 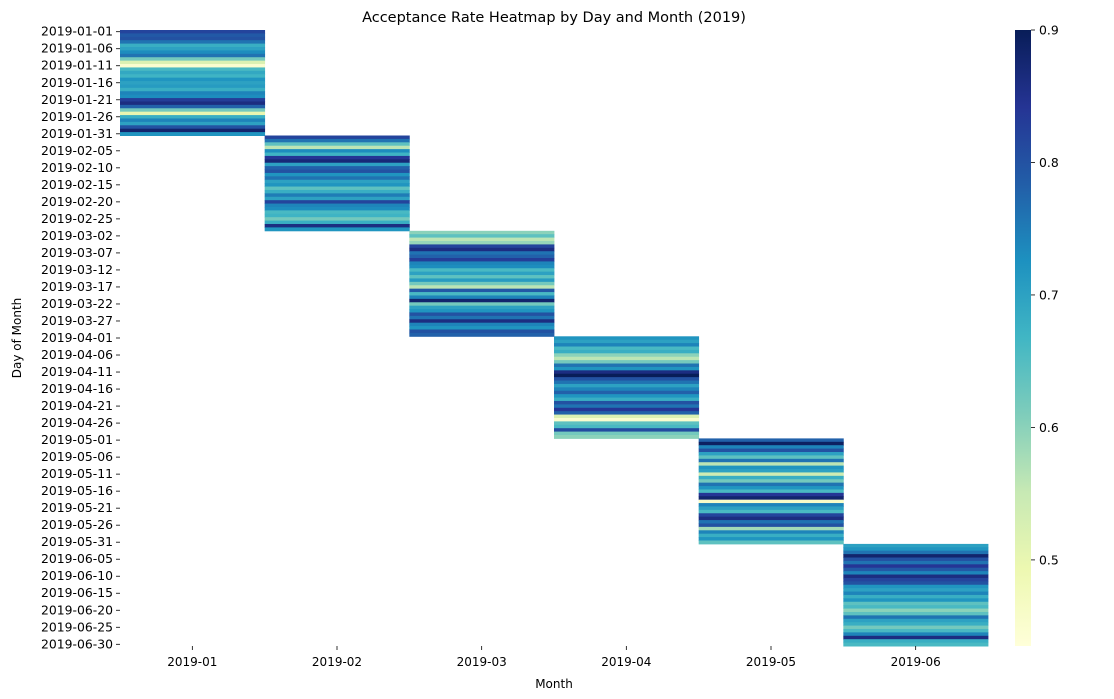 I want to click on y-tick-label: 2019-01-31, so click(x=77, y=133).